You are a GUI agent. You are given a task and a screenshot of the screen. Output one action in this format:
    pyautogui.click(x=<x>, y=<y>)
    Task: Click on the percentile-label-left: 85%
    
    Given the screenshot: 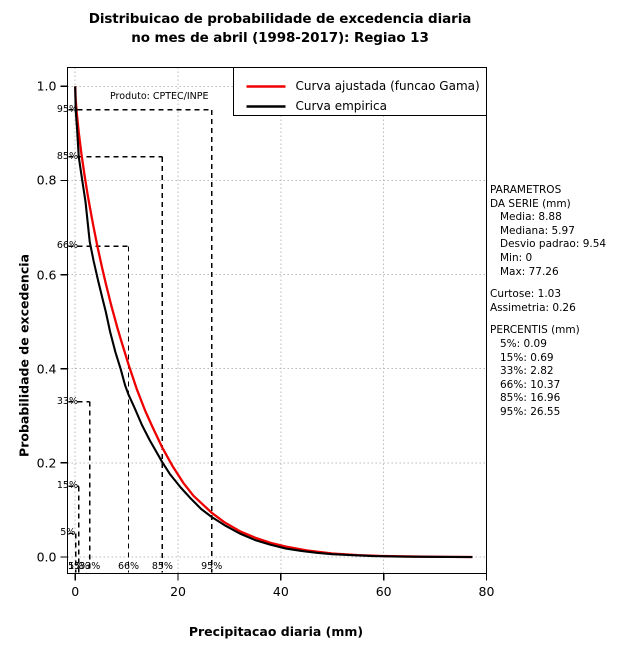 What is the action you would take?
    pyautogui.click(x=67, y=156)
    